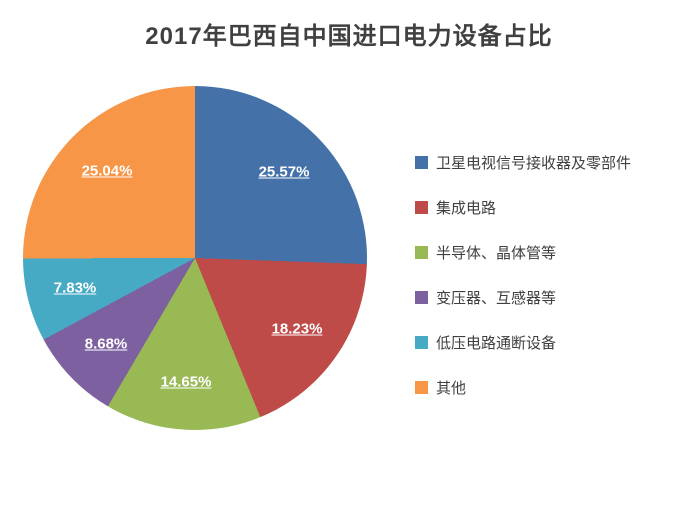 The height and width of the screenshot is (524, 698). I want to click on legend-item: 半导体、晶体管等, so click(523, 252).